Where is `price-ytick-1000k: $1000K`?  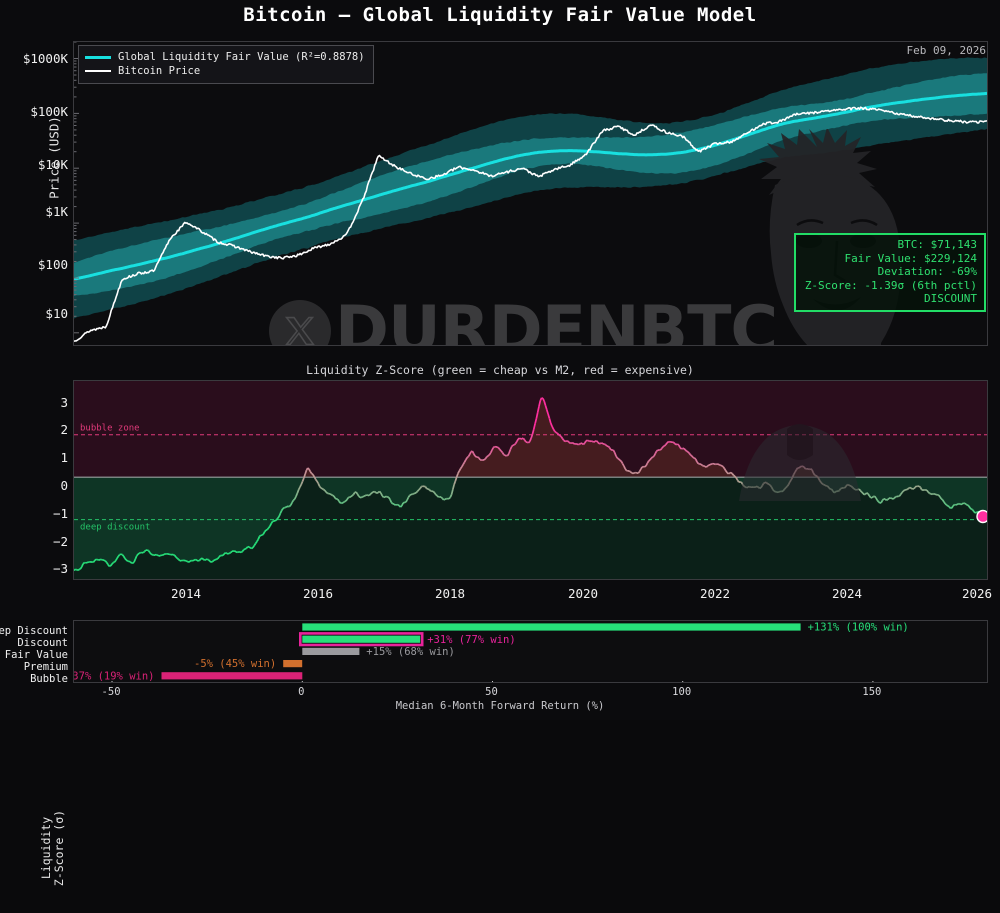 price-ytick-1000k: $1000K is located at coordinates (45, 58).